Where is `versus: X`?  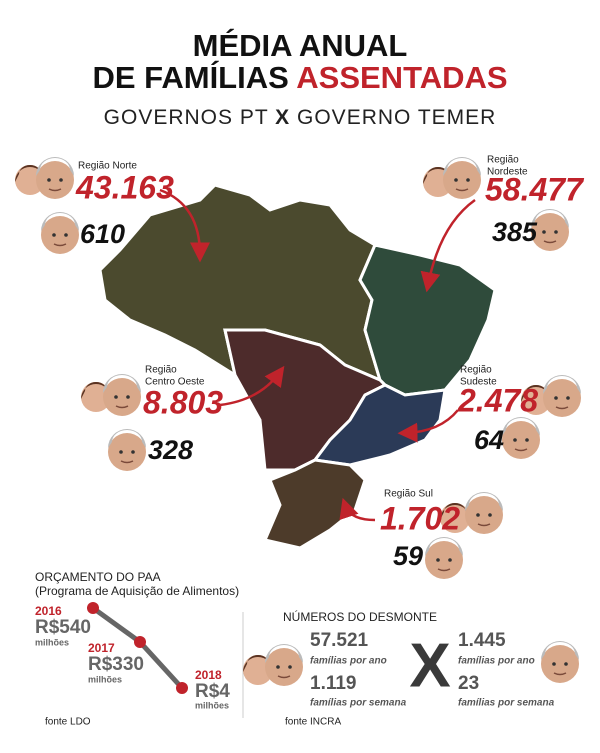 versus: X is located at coordinates (429, 665).